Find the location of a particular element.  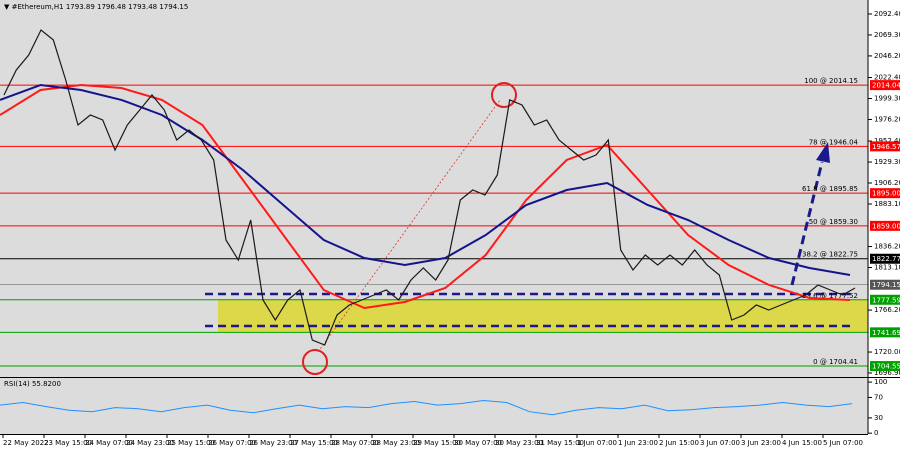

rsi-label: RSI(14) 55.8200 is located at coordinates (32, 384).